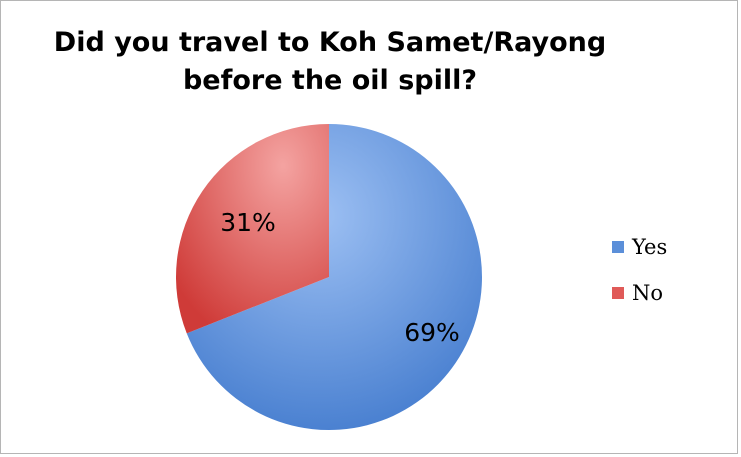  What do you see at coordinates (340, 277) in the screenshot?
I see `pie-slice-labels: 69% 31%` at bounding box center [340, 277].